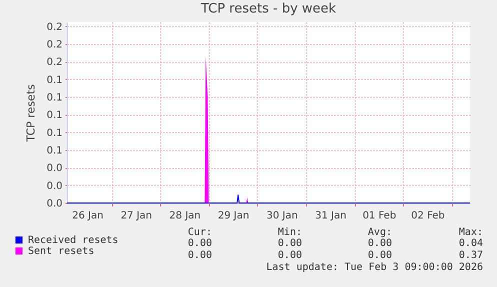  I want to click on x-tick-label: 01 Feb, so click(379, 216).